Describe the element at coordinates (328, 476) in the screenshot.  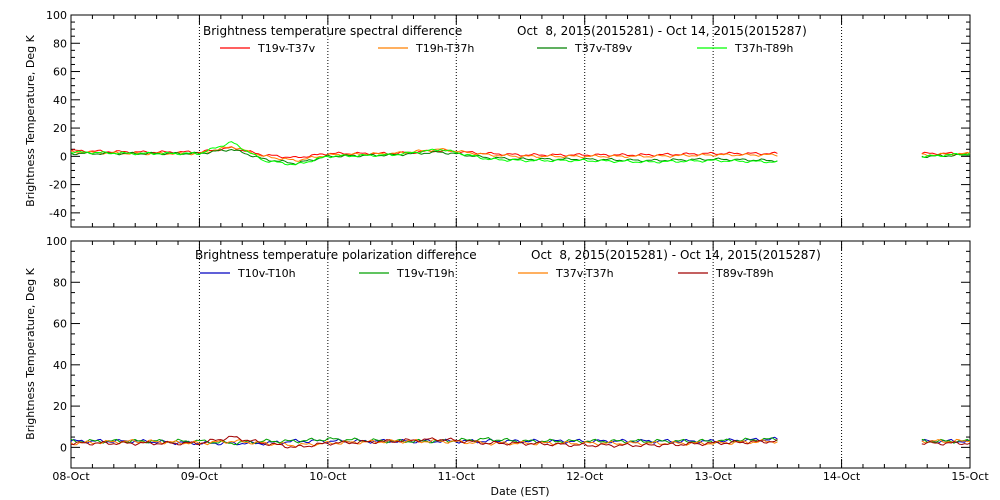
I see `x-tick-label: 10-Oct` at that location.